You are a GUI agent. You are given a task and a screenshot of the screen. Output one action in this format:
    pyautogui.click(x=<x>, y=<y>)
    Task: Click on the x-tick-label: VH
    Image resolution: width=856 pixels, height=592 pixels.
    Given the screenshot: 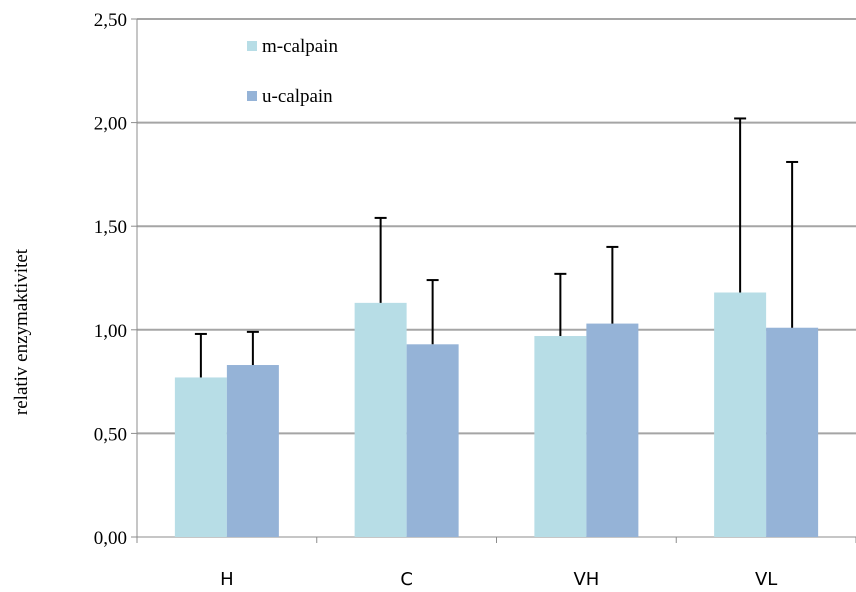 What is the action you would take?
    pyautogui.click(x=586, y=579)
    